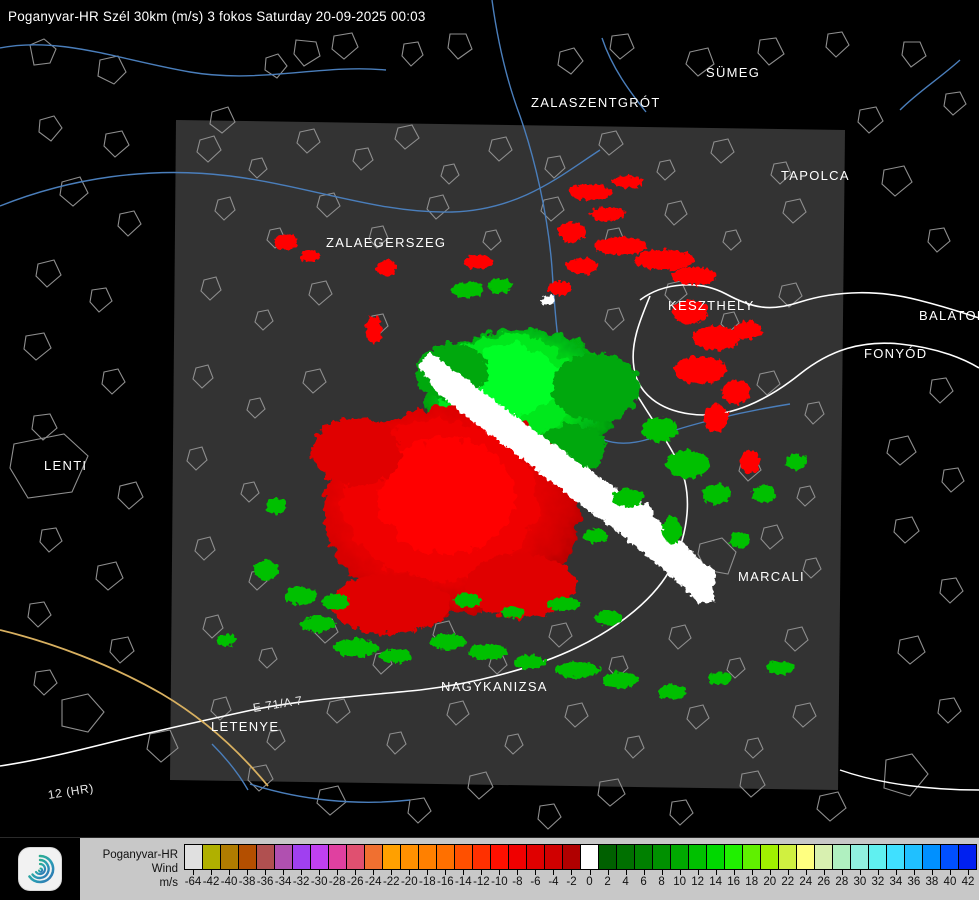  I want to click on logo-cell, so click(40, 869).